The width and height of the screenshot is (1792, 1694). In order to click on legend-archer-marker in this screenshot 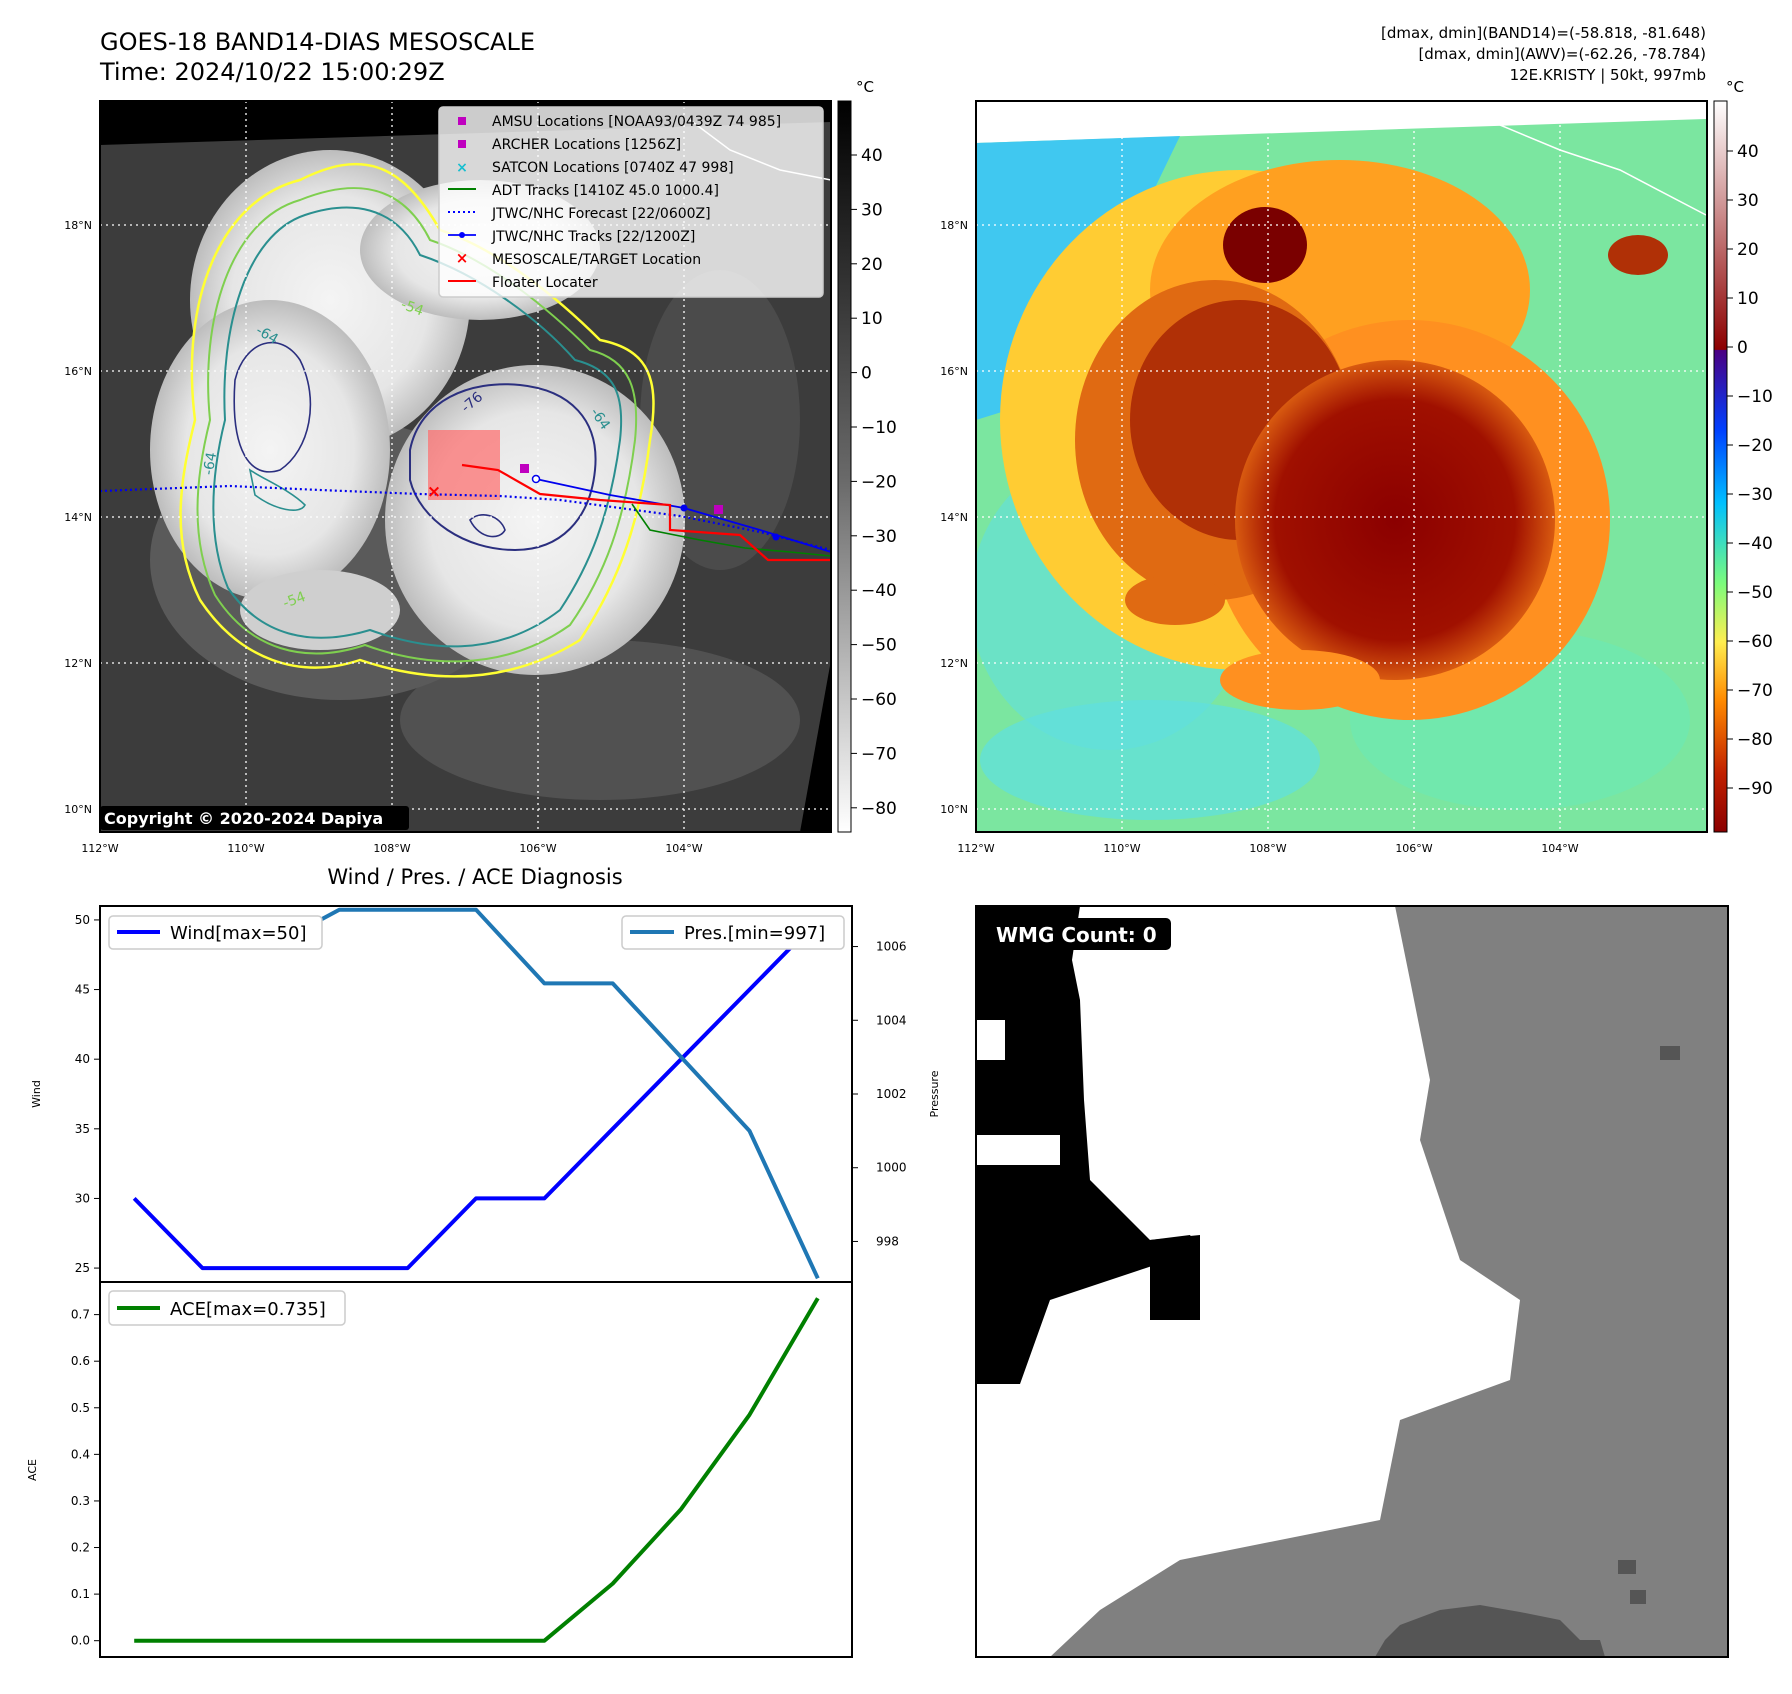, I will do `click(462, 144)`.